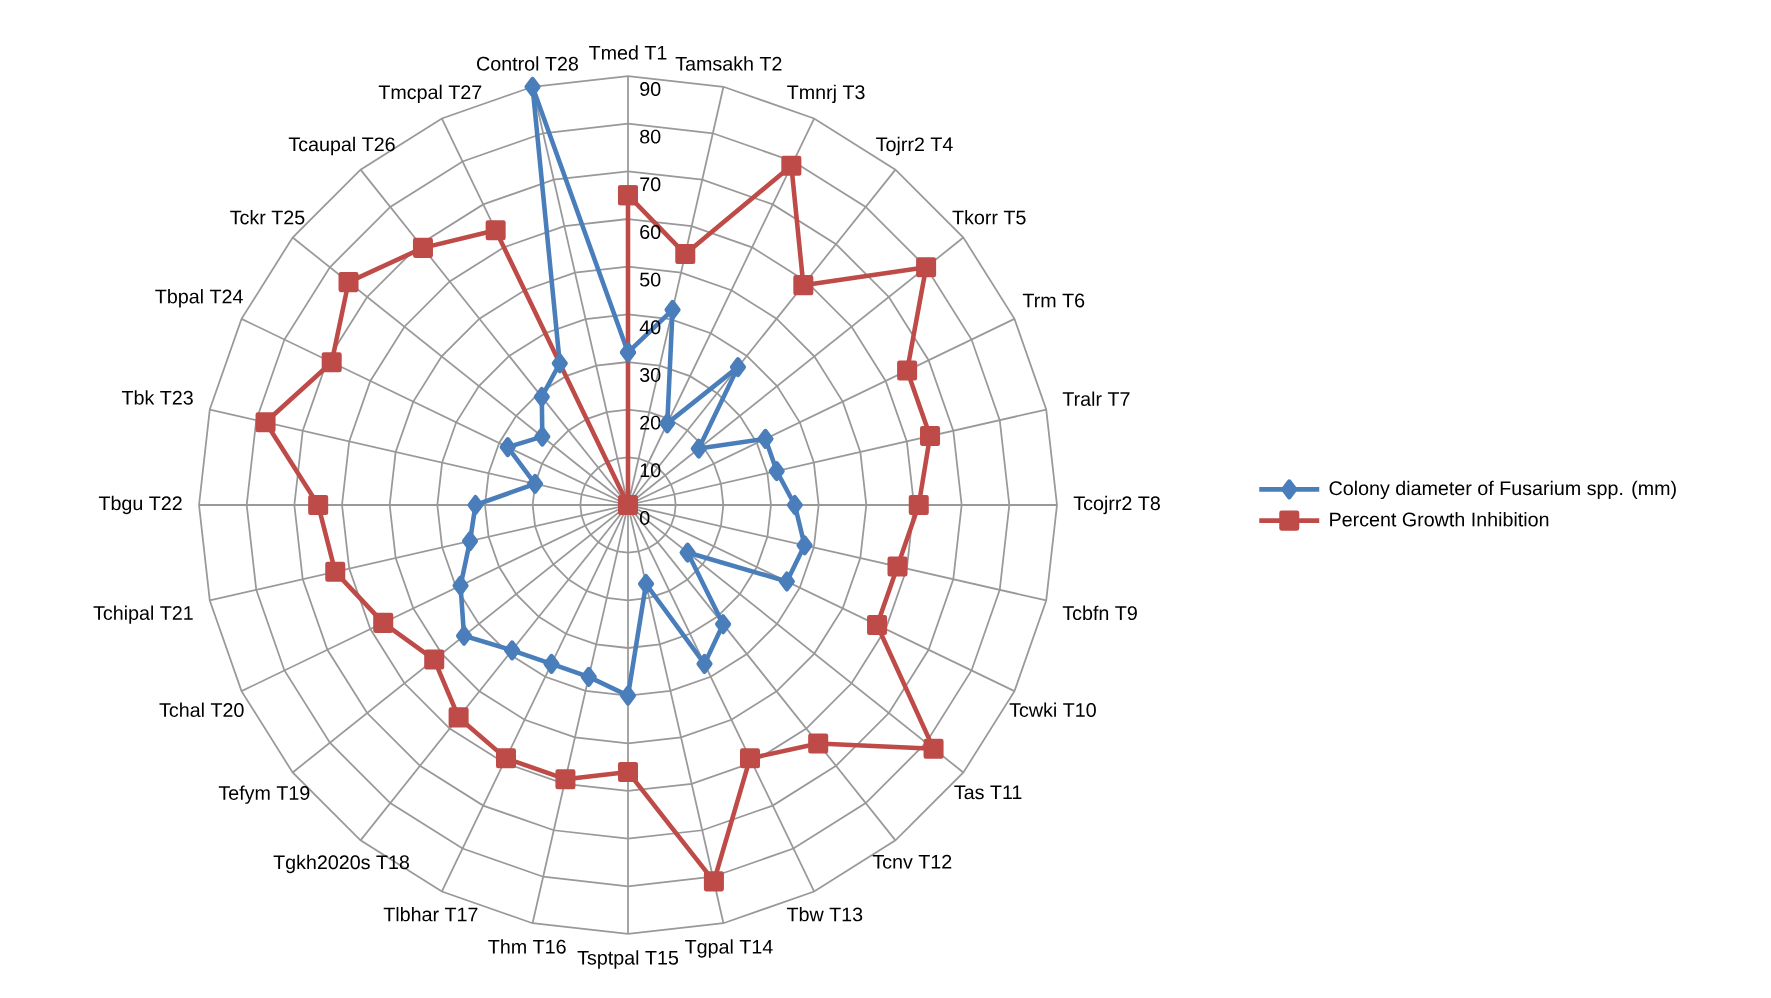 This screenshot has width=1771, height=998. Describe the element at coordinates (650, 422) in the screenshot. I see `y-tick-label: 20` at that location.